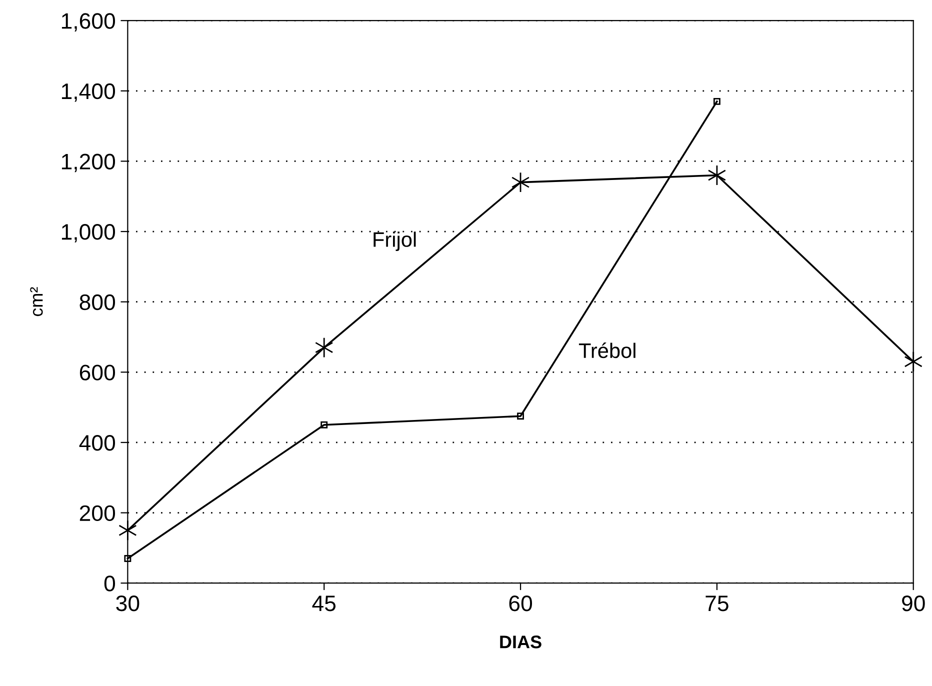  Describe the element at coordinates (36, 301) in the screenshot. I see `y-axis-title: cm²` at that location.